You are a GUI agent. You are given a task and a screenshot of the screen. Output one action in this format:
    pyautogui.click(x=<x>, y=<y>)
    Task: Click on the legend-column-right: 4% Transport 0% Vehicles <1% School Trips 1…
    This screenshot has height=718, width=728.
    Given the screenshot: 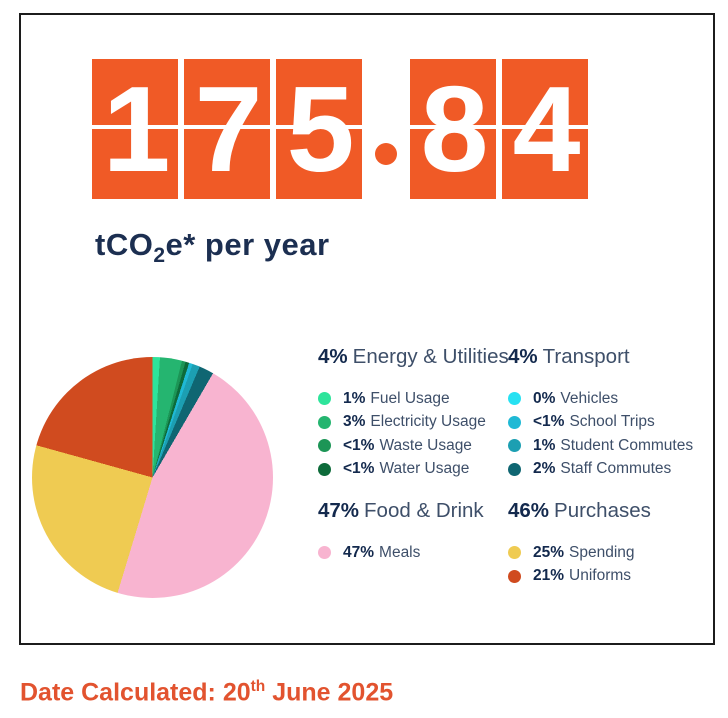 What is the action you would take?
    pyautogui.click(x=610, y=466)
    